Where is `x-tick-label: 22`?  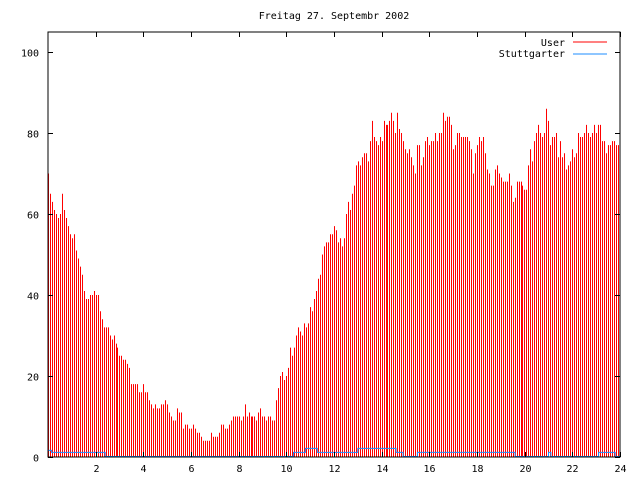
x-tick-label: 22 is located at coordinates (572, 469).